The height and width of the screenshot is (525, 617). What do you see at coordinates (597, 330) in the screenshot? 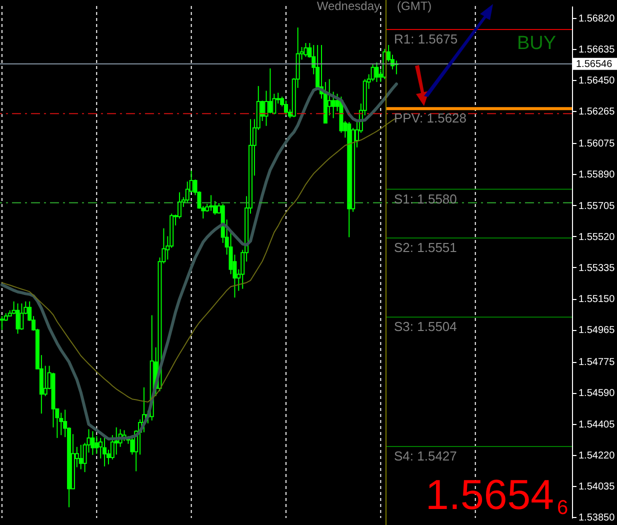
I see `y-tick-label: 1.54965` at bounding box center [597, 330].